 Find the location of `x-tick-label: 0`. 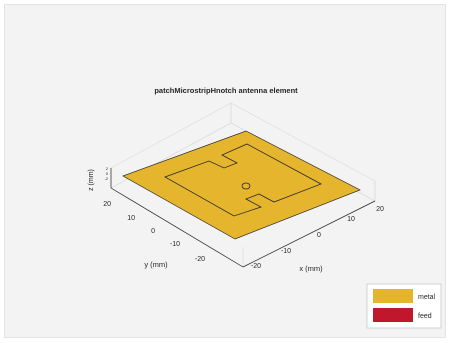

x-tick-label: 0 is located at coordinates (319, 235).